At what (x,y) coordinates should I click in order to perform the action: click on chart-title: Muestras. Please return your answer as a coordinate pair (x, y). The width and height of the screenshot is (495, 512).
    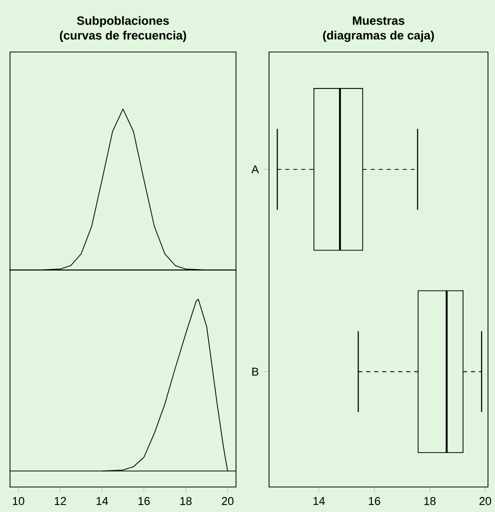
    Looking at the image, I should click on (378, 20).